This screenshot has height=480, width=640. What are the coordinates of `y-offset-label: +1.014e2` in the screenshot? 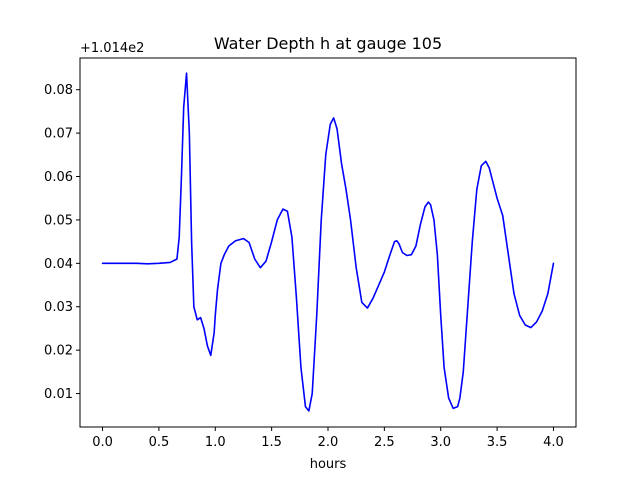 It's located at (112, 48).